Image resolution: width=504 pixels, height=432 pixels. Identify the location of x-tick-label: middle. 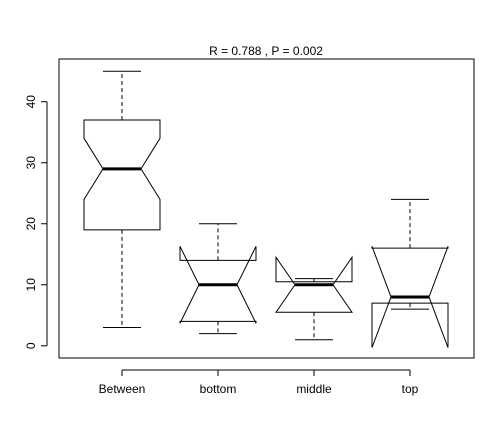
(314, 389).